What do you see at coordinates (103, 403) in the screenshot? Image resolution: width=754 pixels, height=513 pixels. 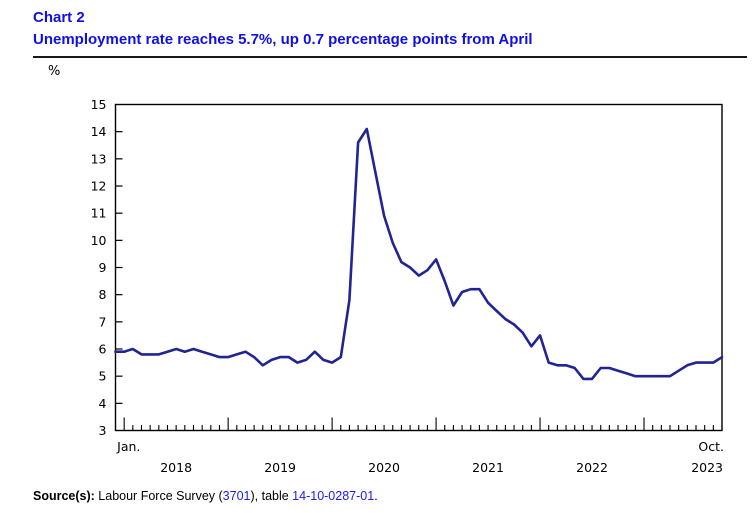 I see `svg-text: 4` at bounding box center [103, 403].